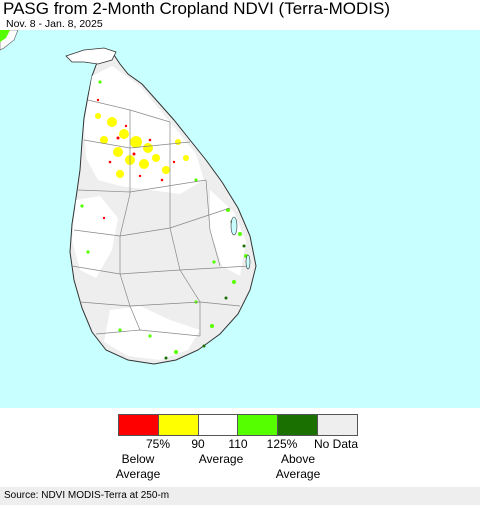  What do you see at coordinates (282, 444) in the screenshot?
I see `legend-tick-125: 125%` at bounding box center [282, 444].